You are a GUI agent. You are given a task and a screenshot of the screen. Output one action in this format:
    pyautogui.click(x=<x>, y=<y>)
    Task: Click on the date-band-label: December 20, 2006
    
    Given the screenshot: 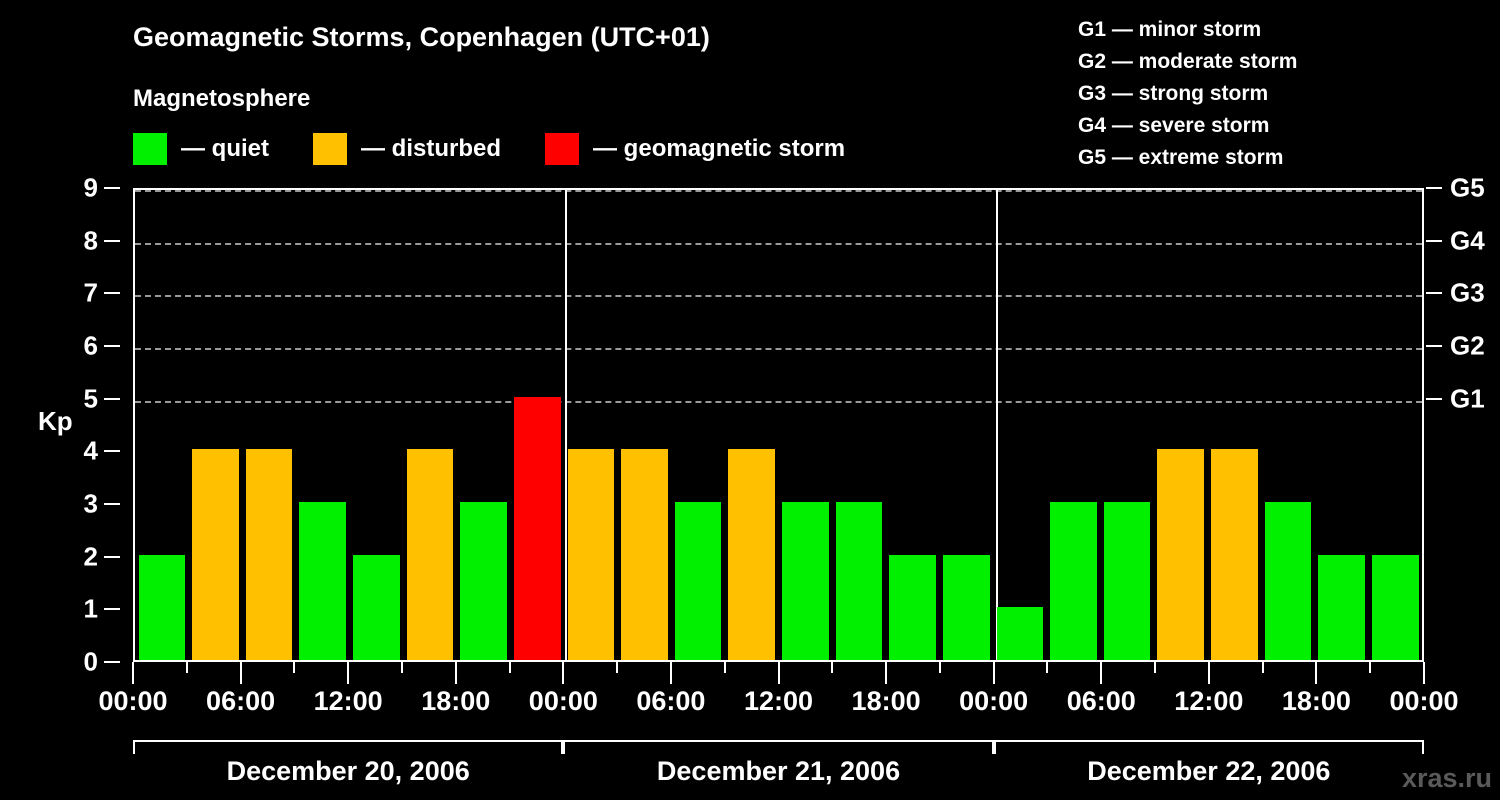 What is the action you would take?
    pyautogui.click(x=348, y=771)
    